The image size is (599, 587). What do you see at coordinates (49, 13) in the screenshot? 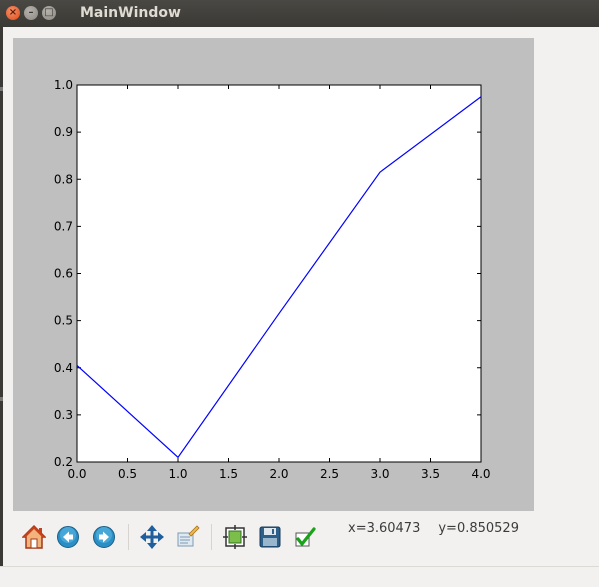
I see `maximize-window-button: □` at bounding box center [49, 13].